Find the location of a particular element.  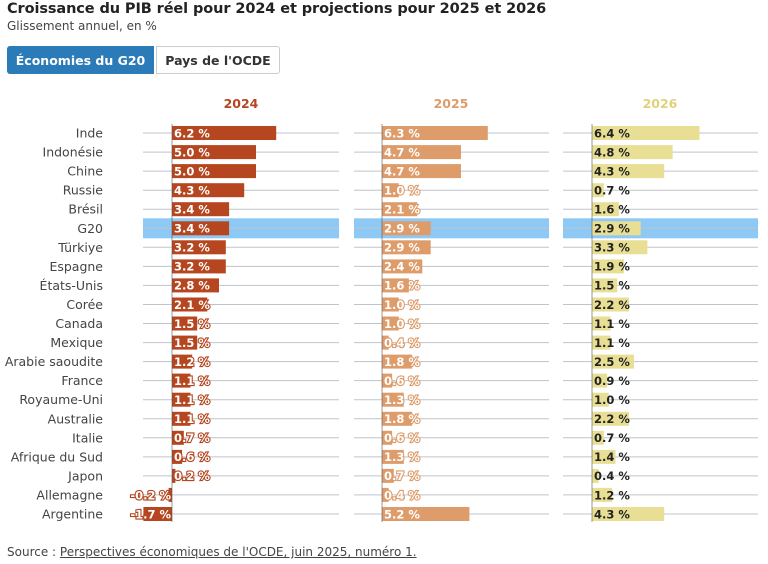

data-label-2026: 1.4 % is located at coordinates (612, 457).